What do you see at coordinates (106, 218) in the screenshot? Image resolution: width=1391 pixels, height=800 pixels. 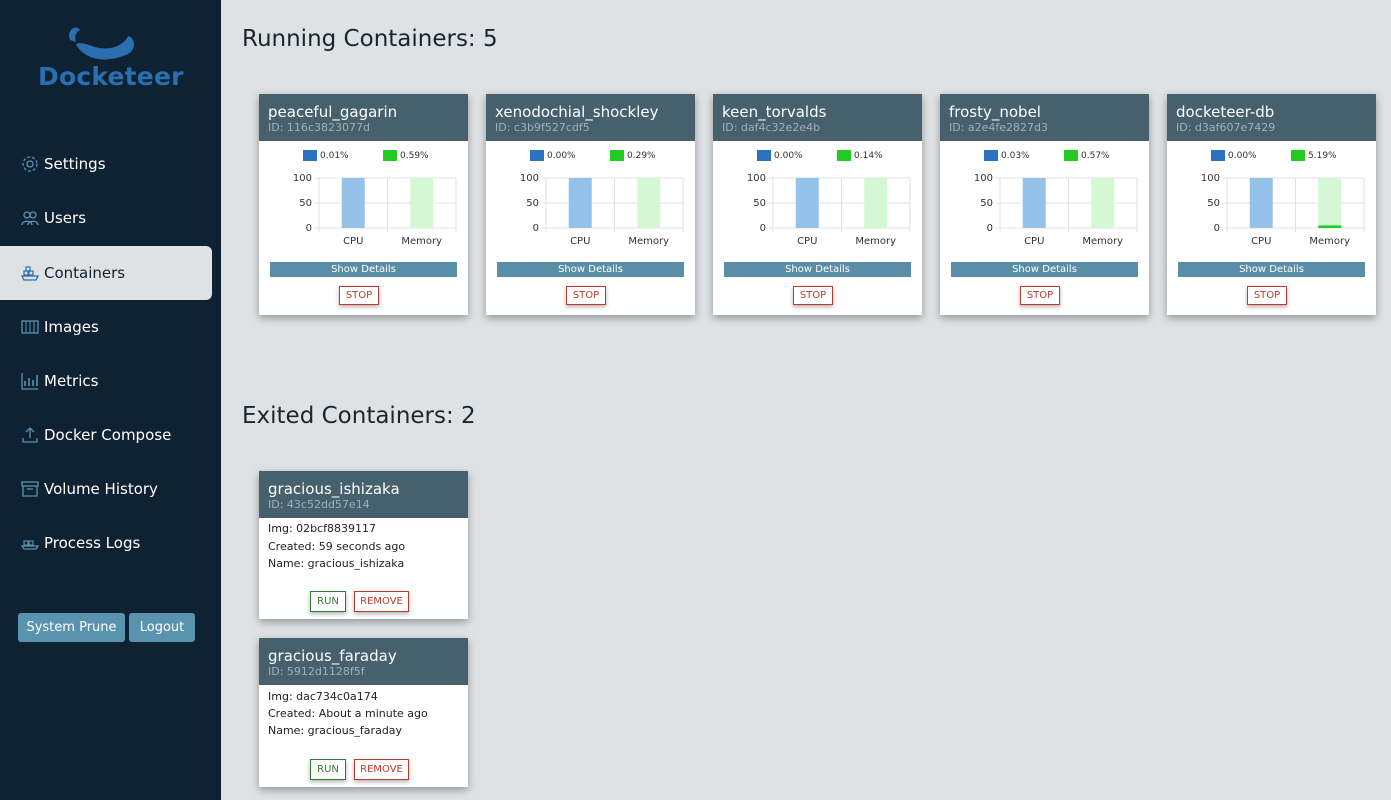 I see `sidebar-item-users: Users` at bounding box center [106, 218].